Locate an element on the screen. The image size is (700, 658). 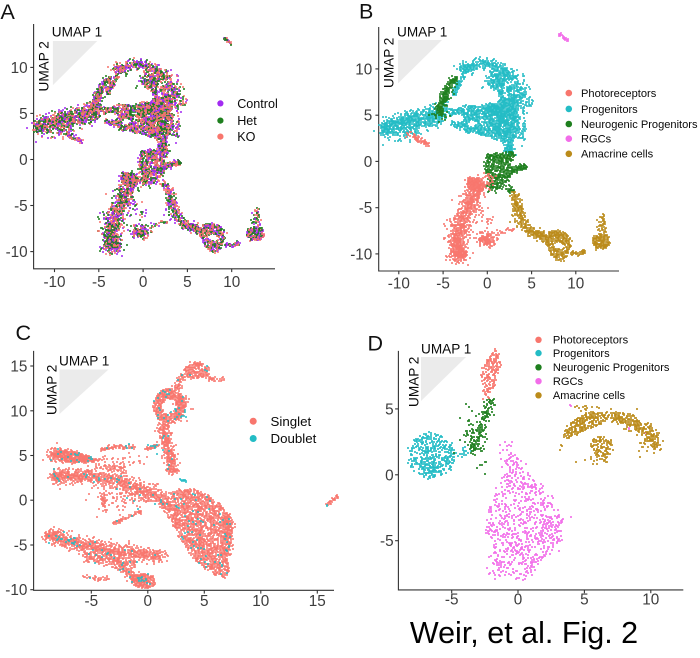
svg-text: Control is located at coordinates (257, 104).